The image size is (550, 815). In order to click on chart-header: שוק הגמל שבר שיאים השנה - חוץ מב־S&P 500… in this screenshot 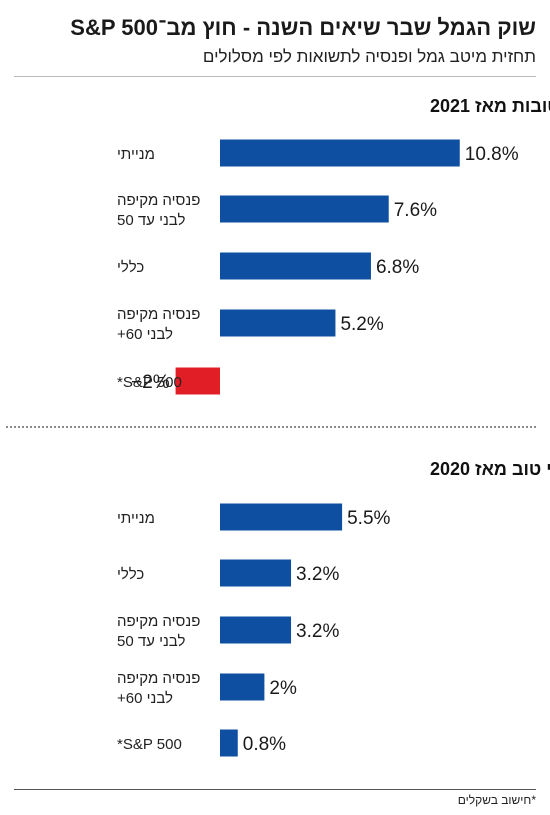, I will do `click(275, 41)`.